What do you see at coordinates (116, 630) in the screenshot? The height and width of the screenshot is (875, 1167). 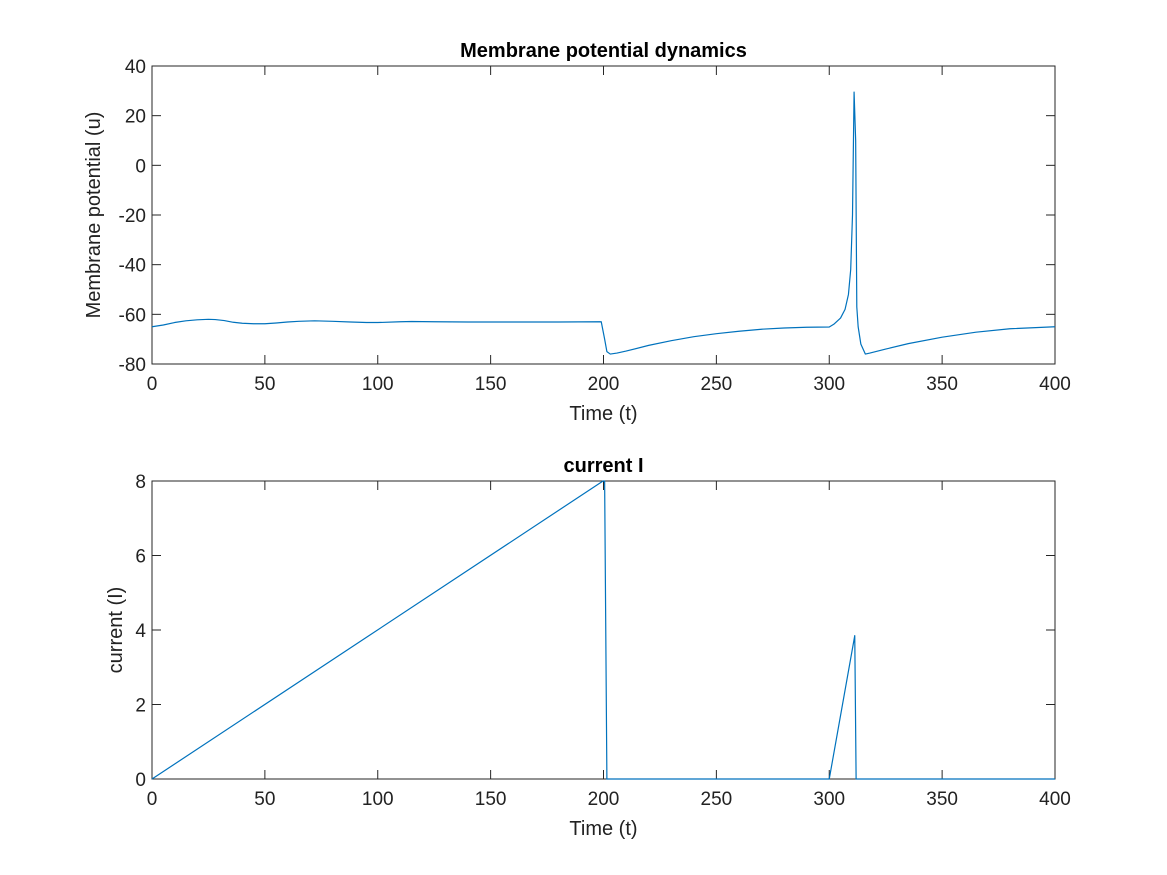 I see `y-axis-label: current (I)` at bounding box center [116, 630].